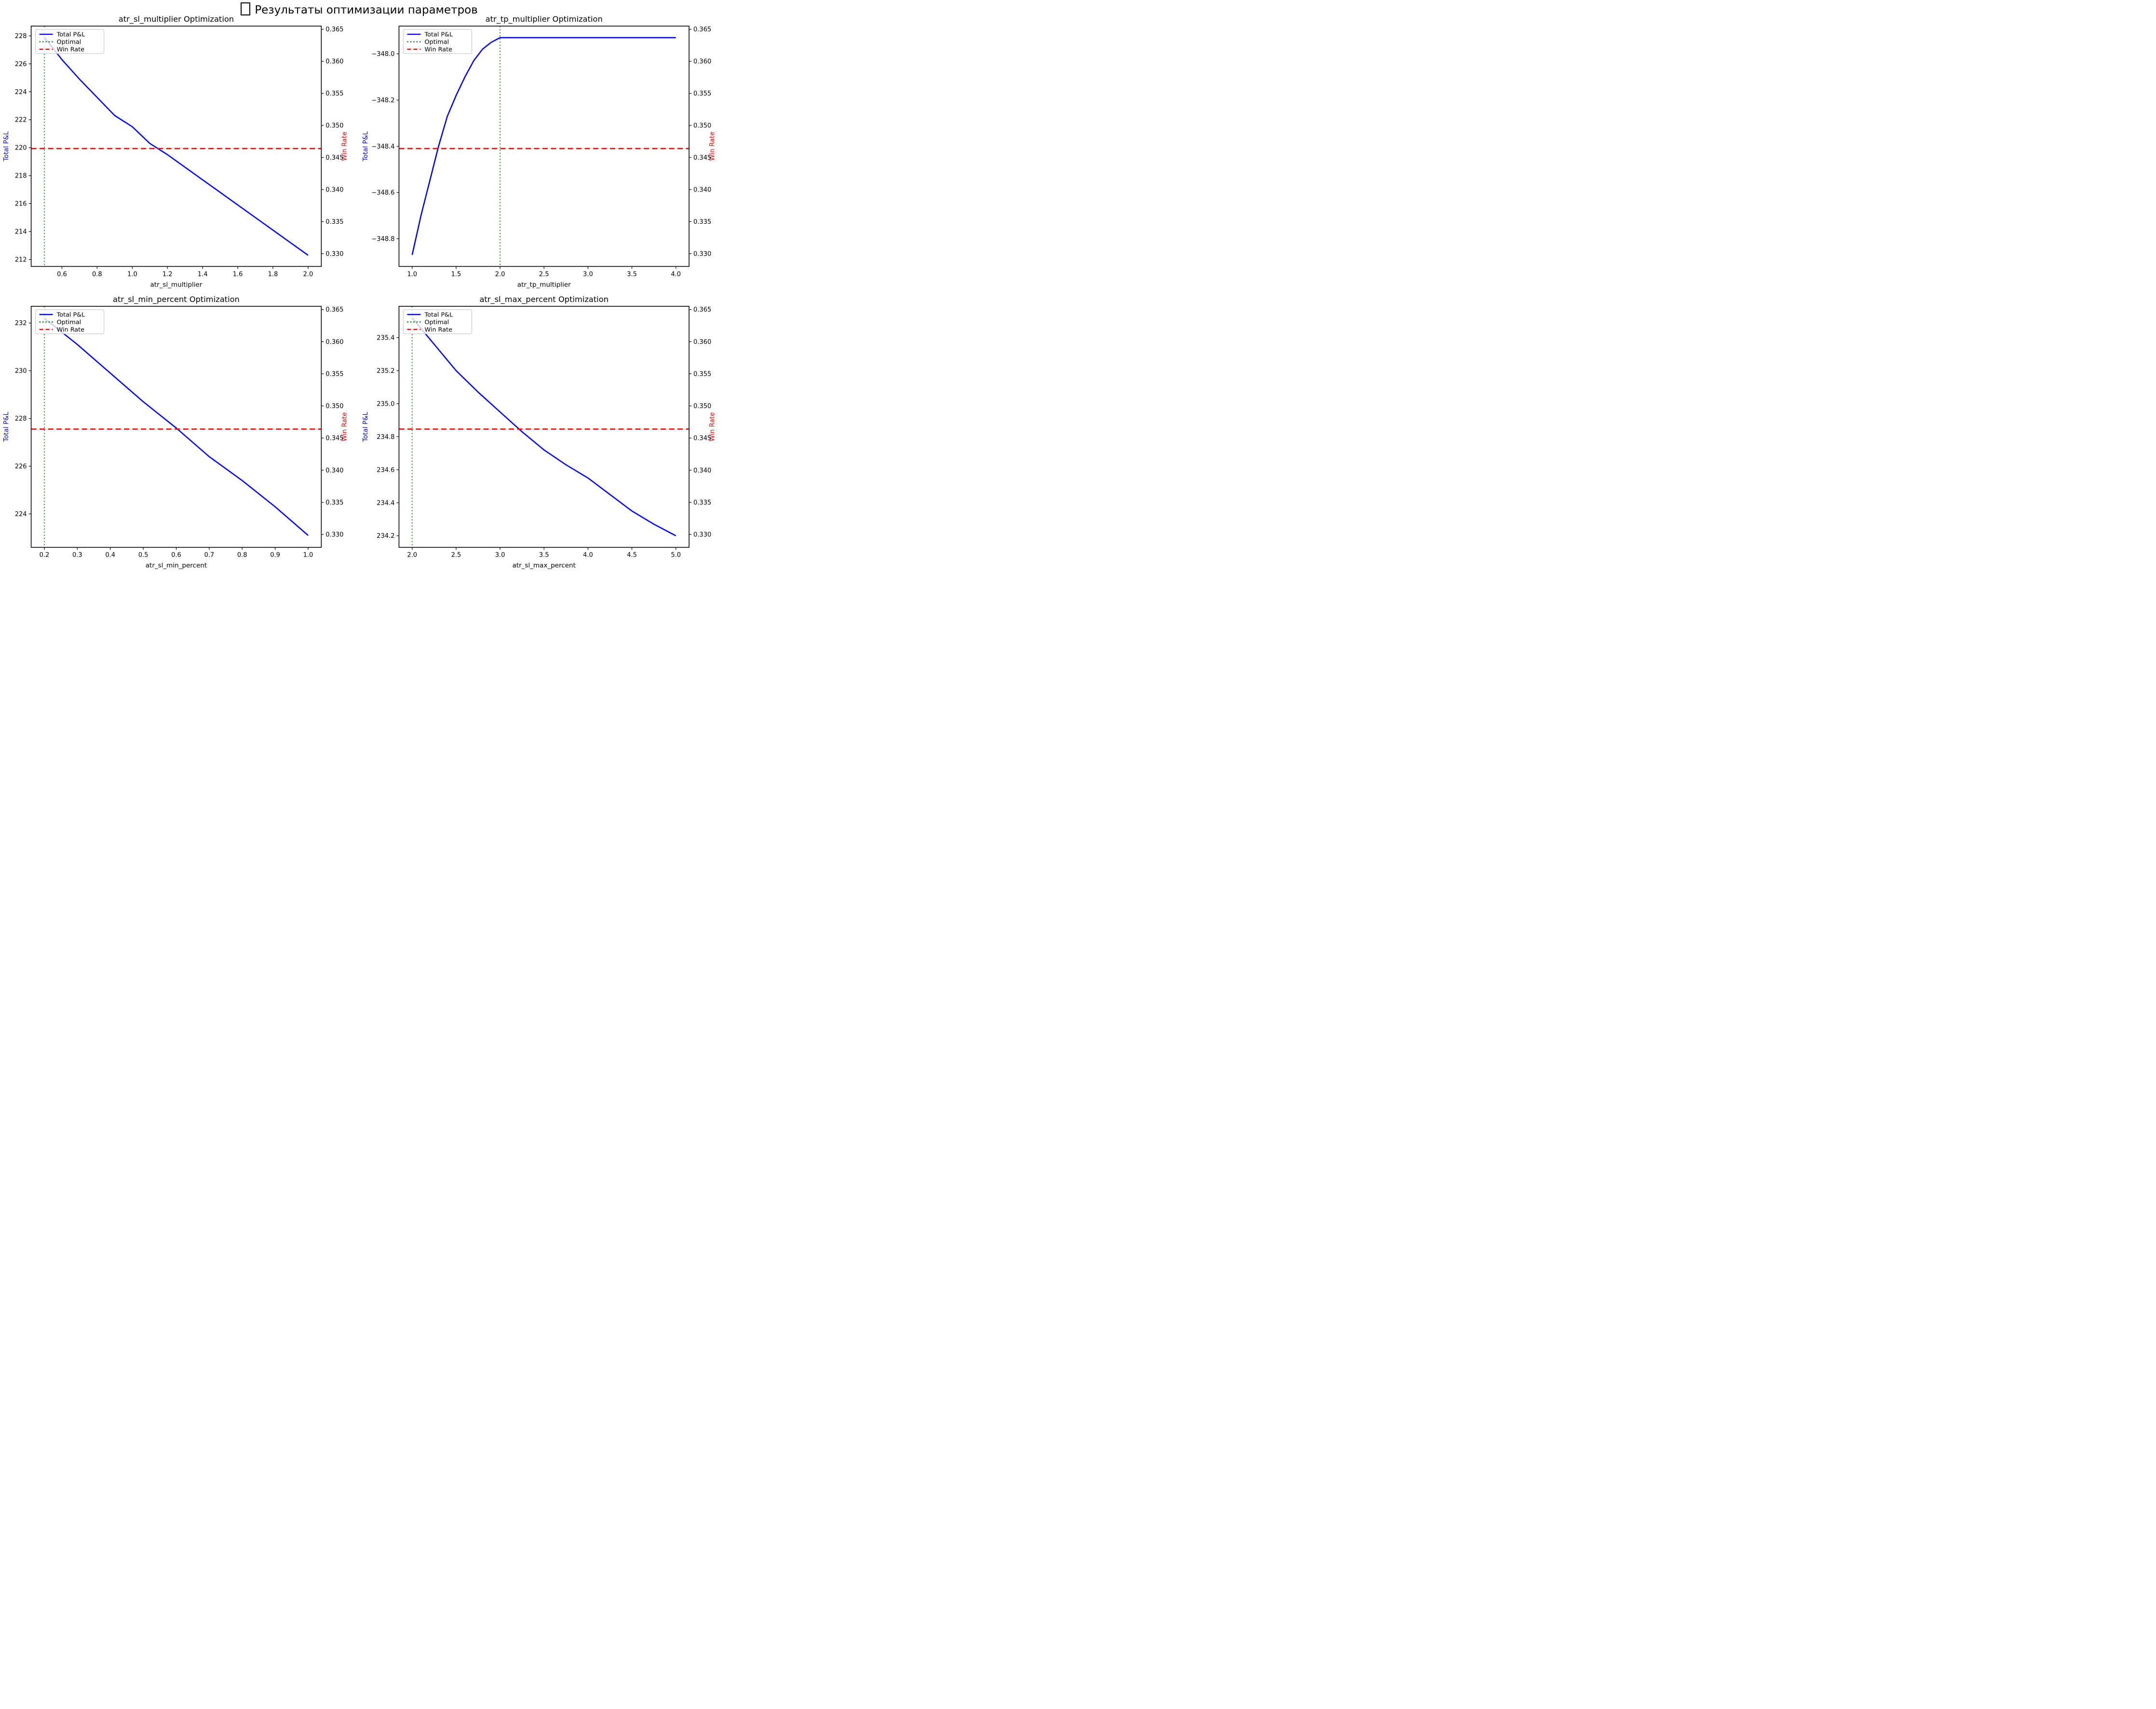  I want to click on y-tick-label-left: 235.2, so click(385, 371).